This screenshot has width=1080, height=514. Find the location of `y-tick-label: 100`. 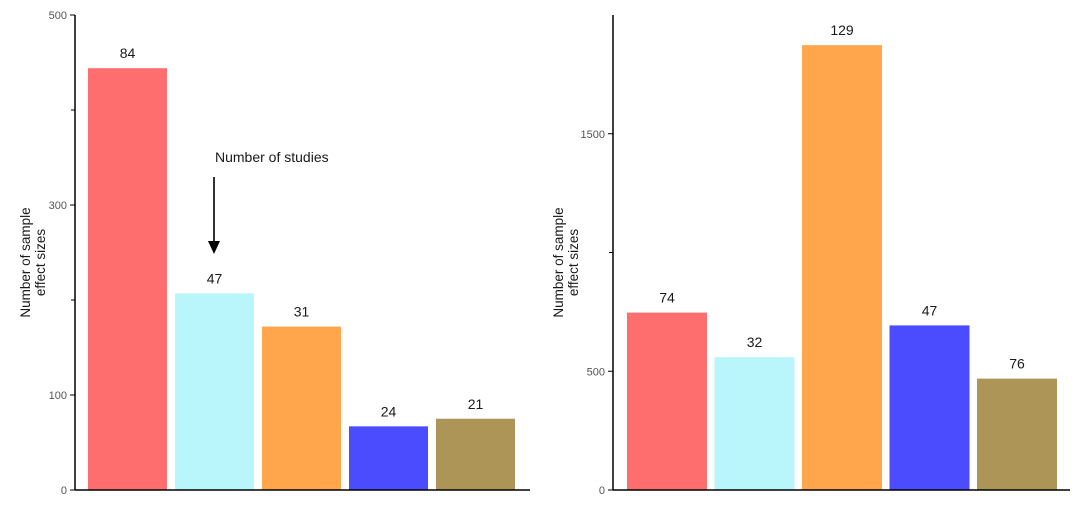

y-tick-label: 100 is located at coordinates (58, 396).